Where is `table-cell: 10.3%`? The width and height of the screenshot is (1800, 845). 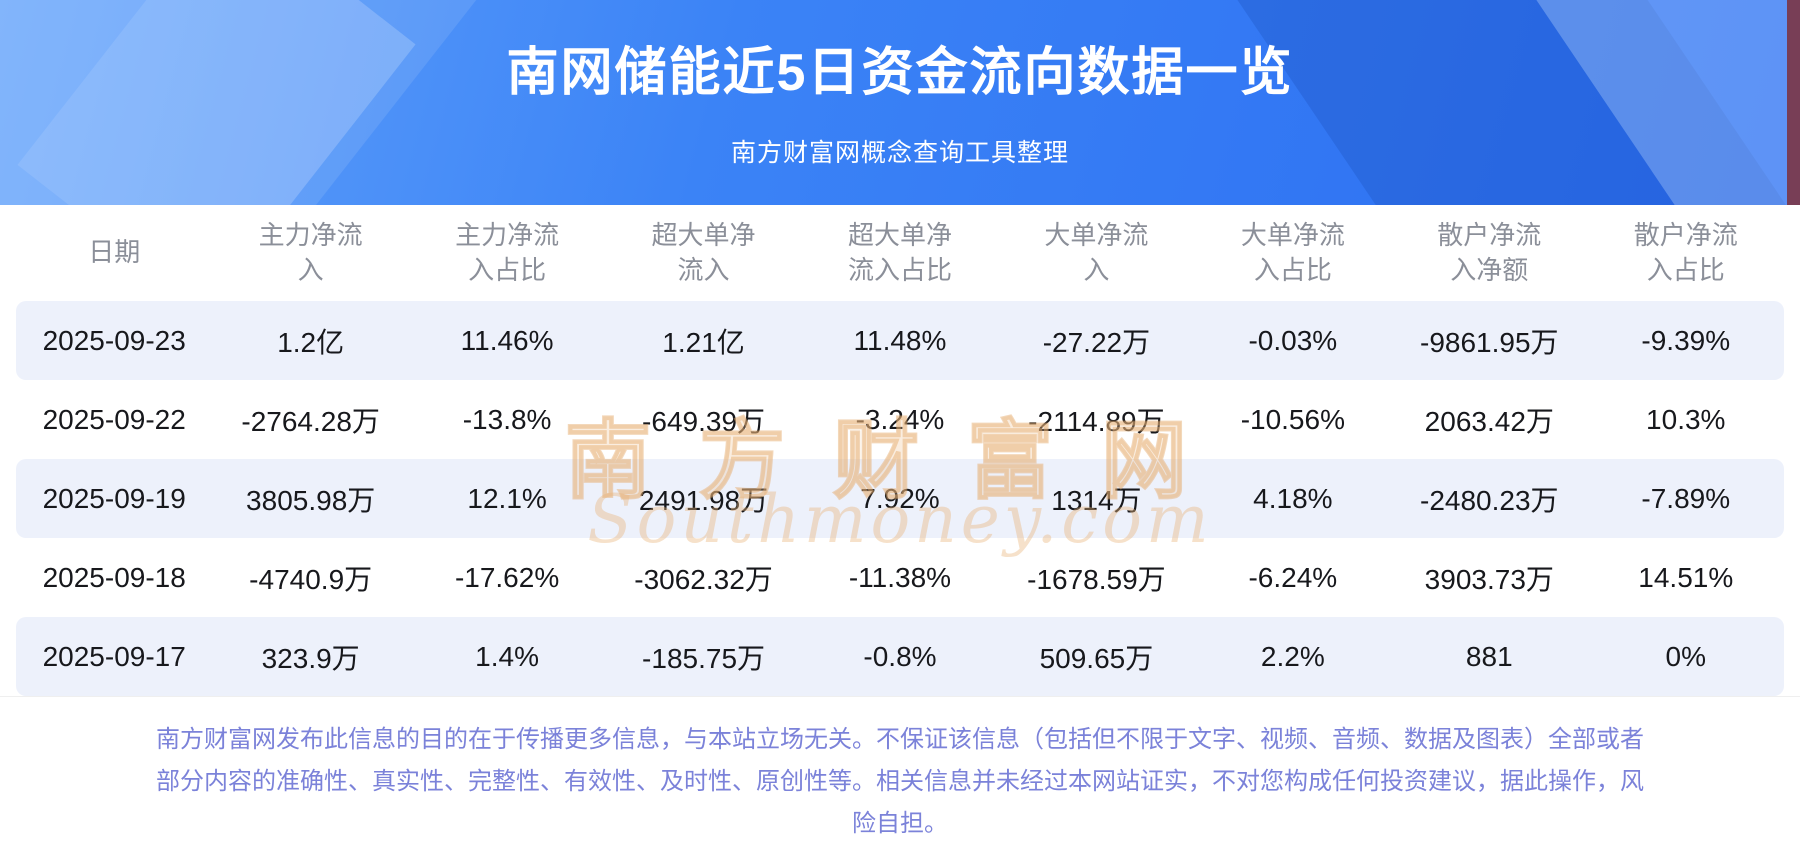
table-cell: 10.3% is located at coordinates (1686, 419).